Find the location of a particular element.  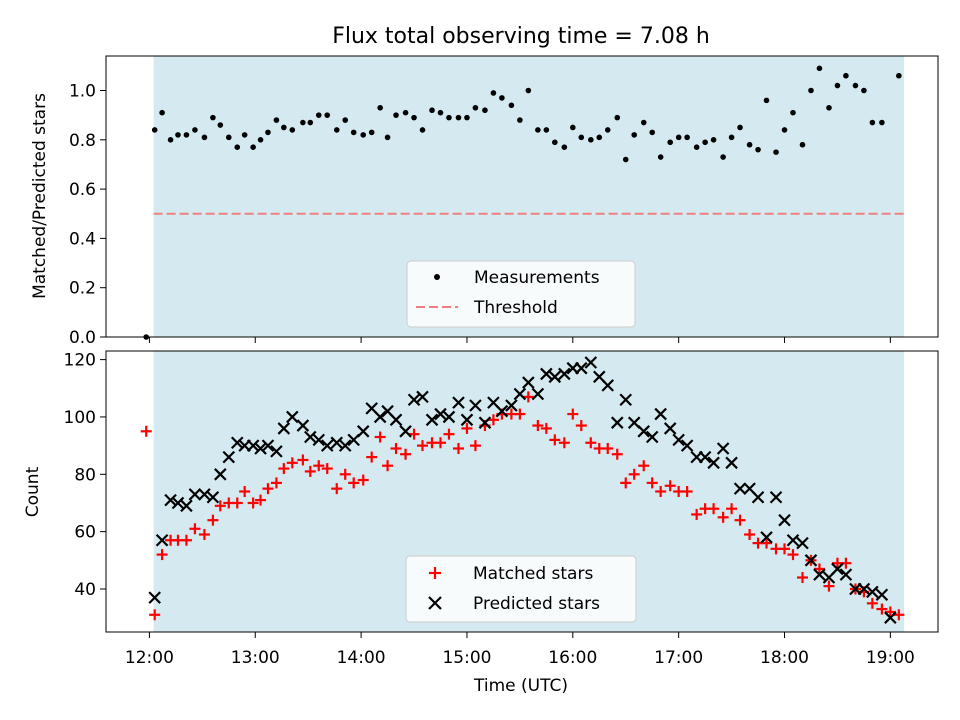

y-tick-label: 0.8 is located at coordinates (82, 141).